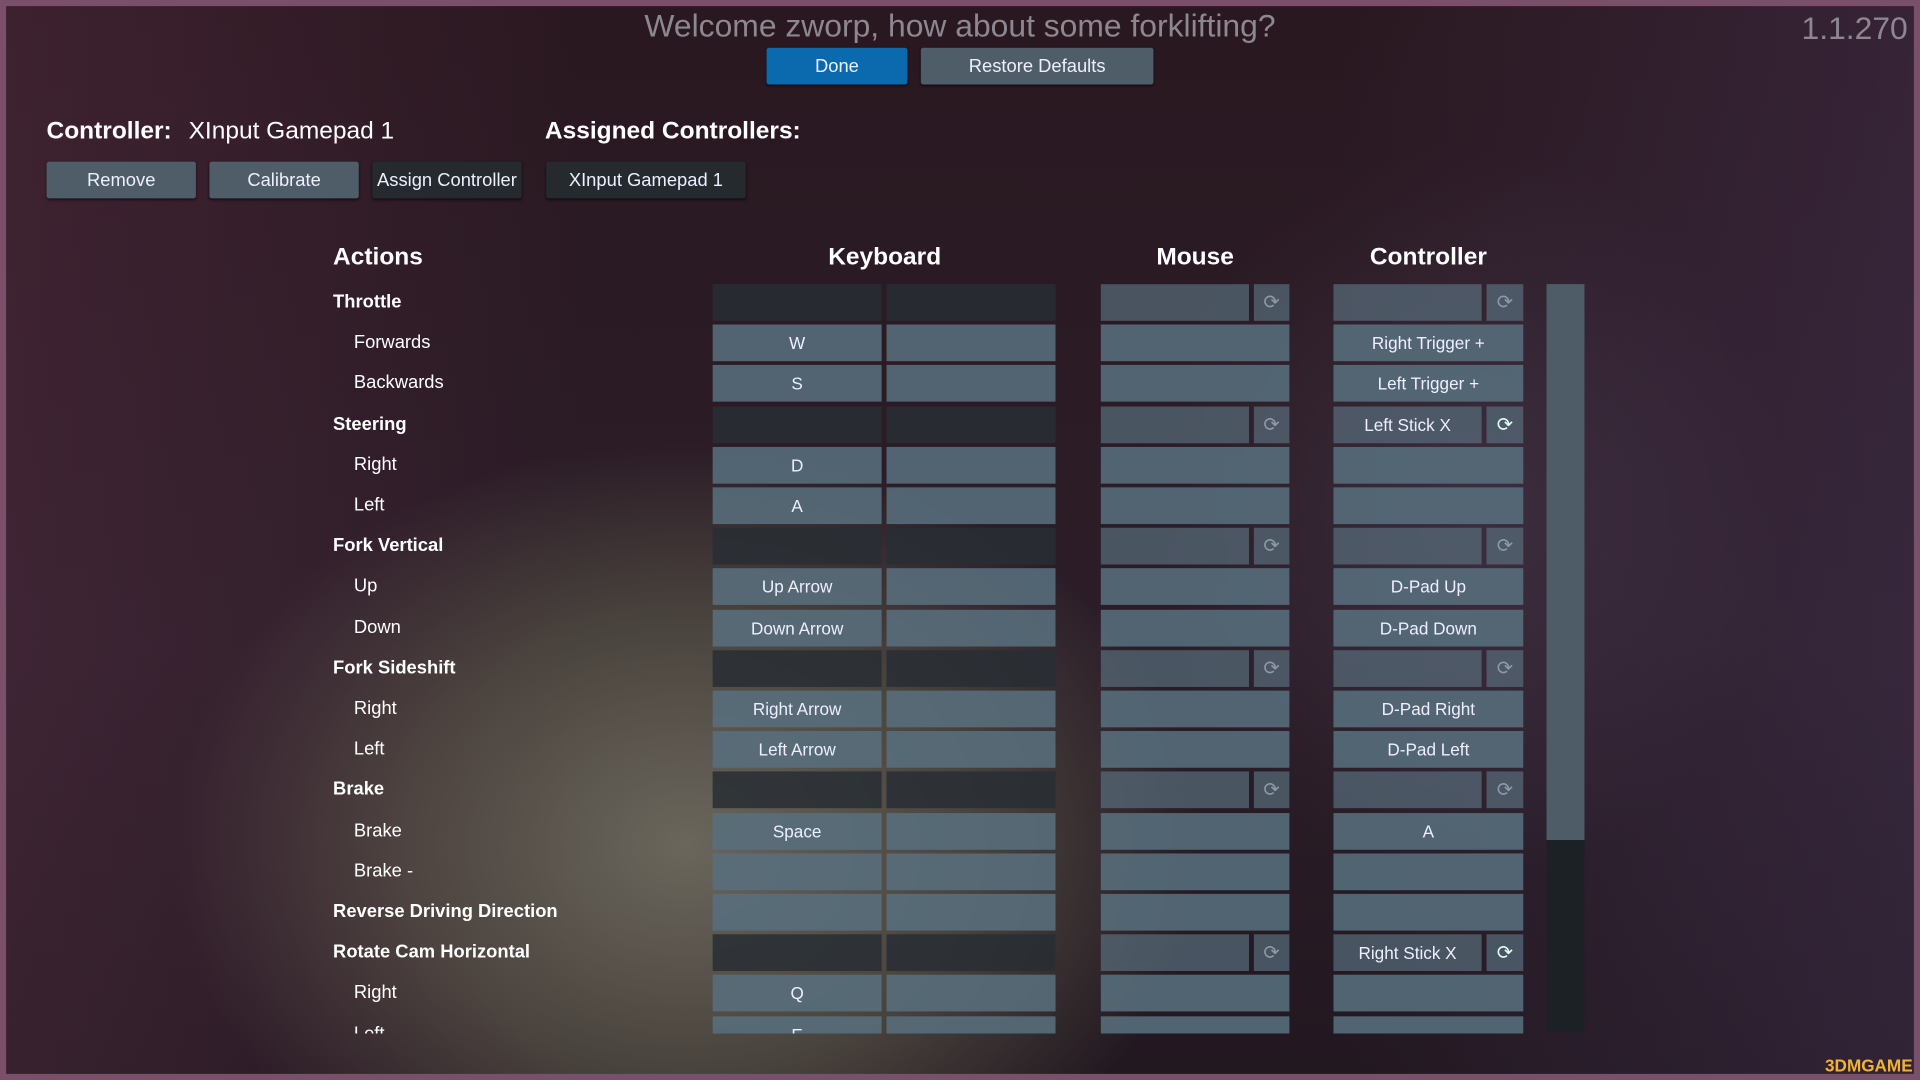 The height and width of the screenshot is (1080, 1920). I want to click on scrollbar, so click(1565, 658).